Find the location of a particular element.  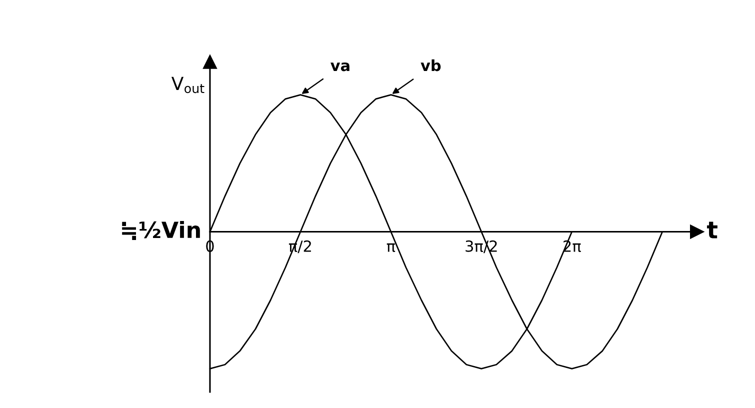

x-axis-title: t is located at coordinates (712, 230).